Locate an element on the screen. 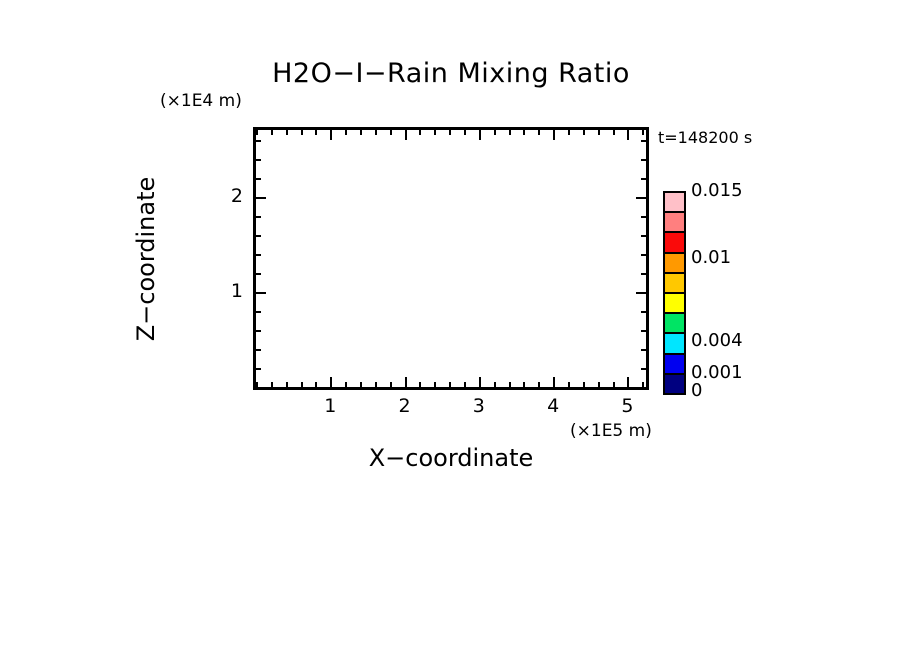 The width and height of the screenshot is (904, 654). x-tick-label: 3 is located at coordinates (478, 406).